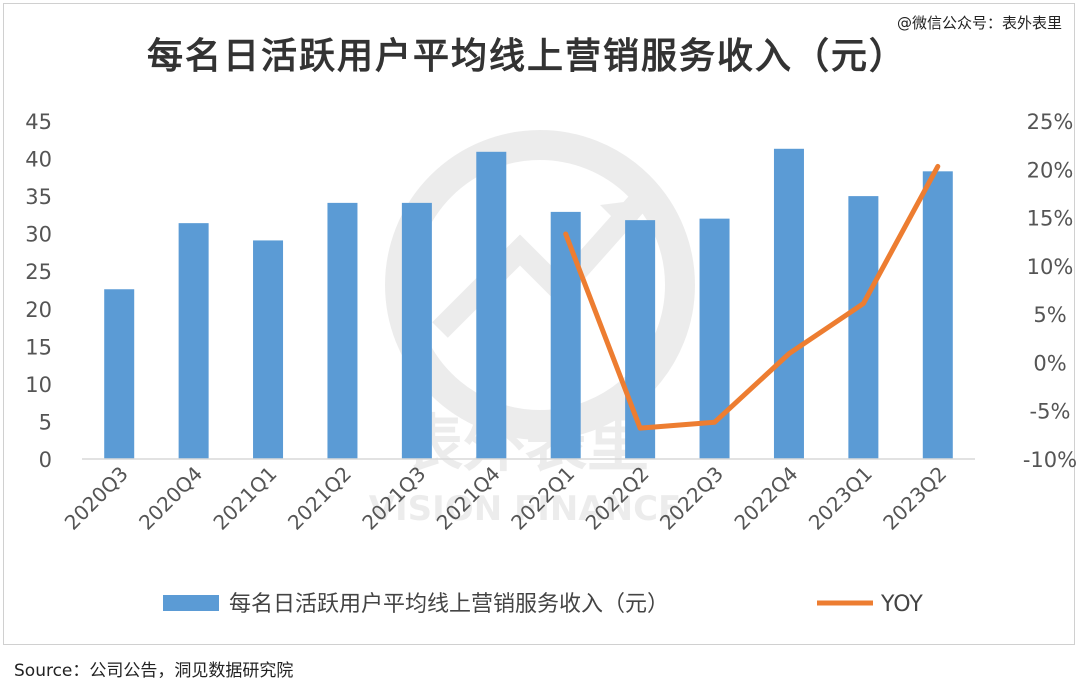 The image size is (1080, 689). What do you see at coordinates (96, 498) in the screenshot?
I see `x-tick-label: 2020Q3` at bounding box center [96, 498].